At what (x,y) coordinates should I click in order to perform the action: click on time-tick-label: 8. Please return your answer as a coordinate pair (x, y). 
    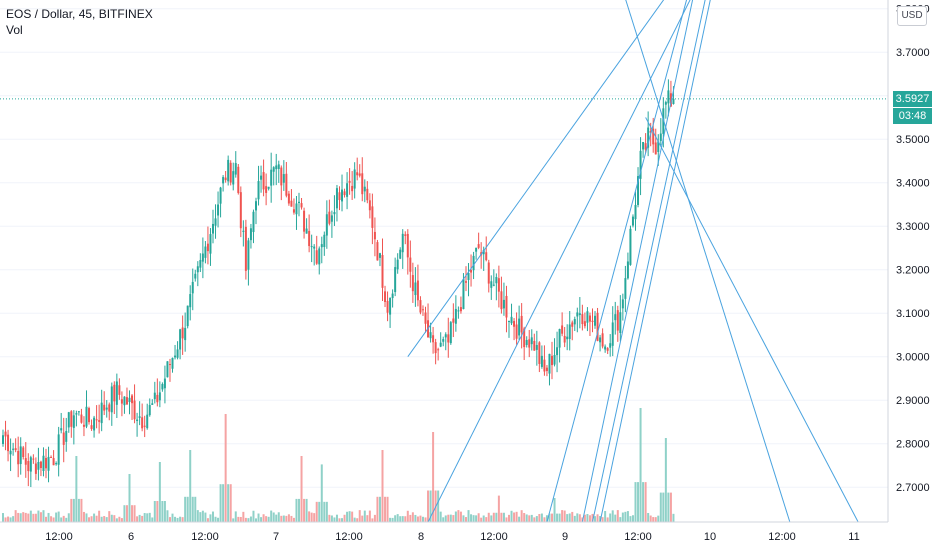
    Looking at the image, I should click on (421, 537).